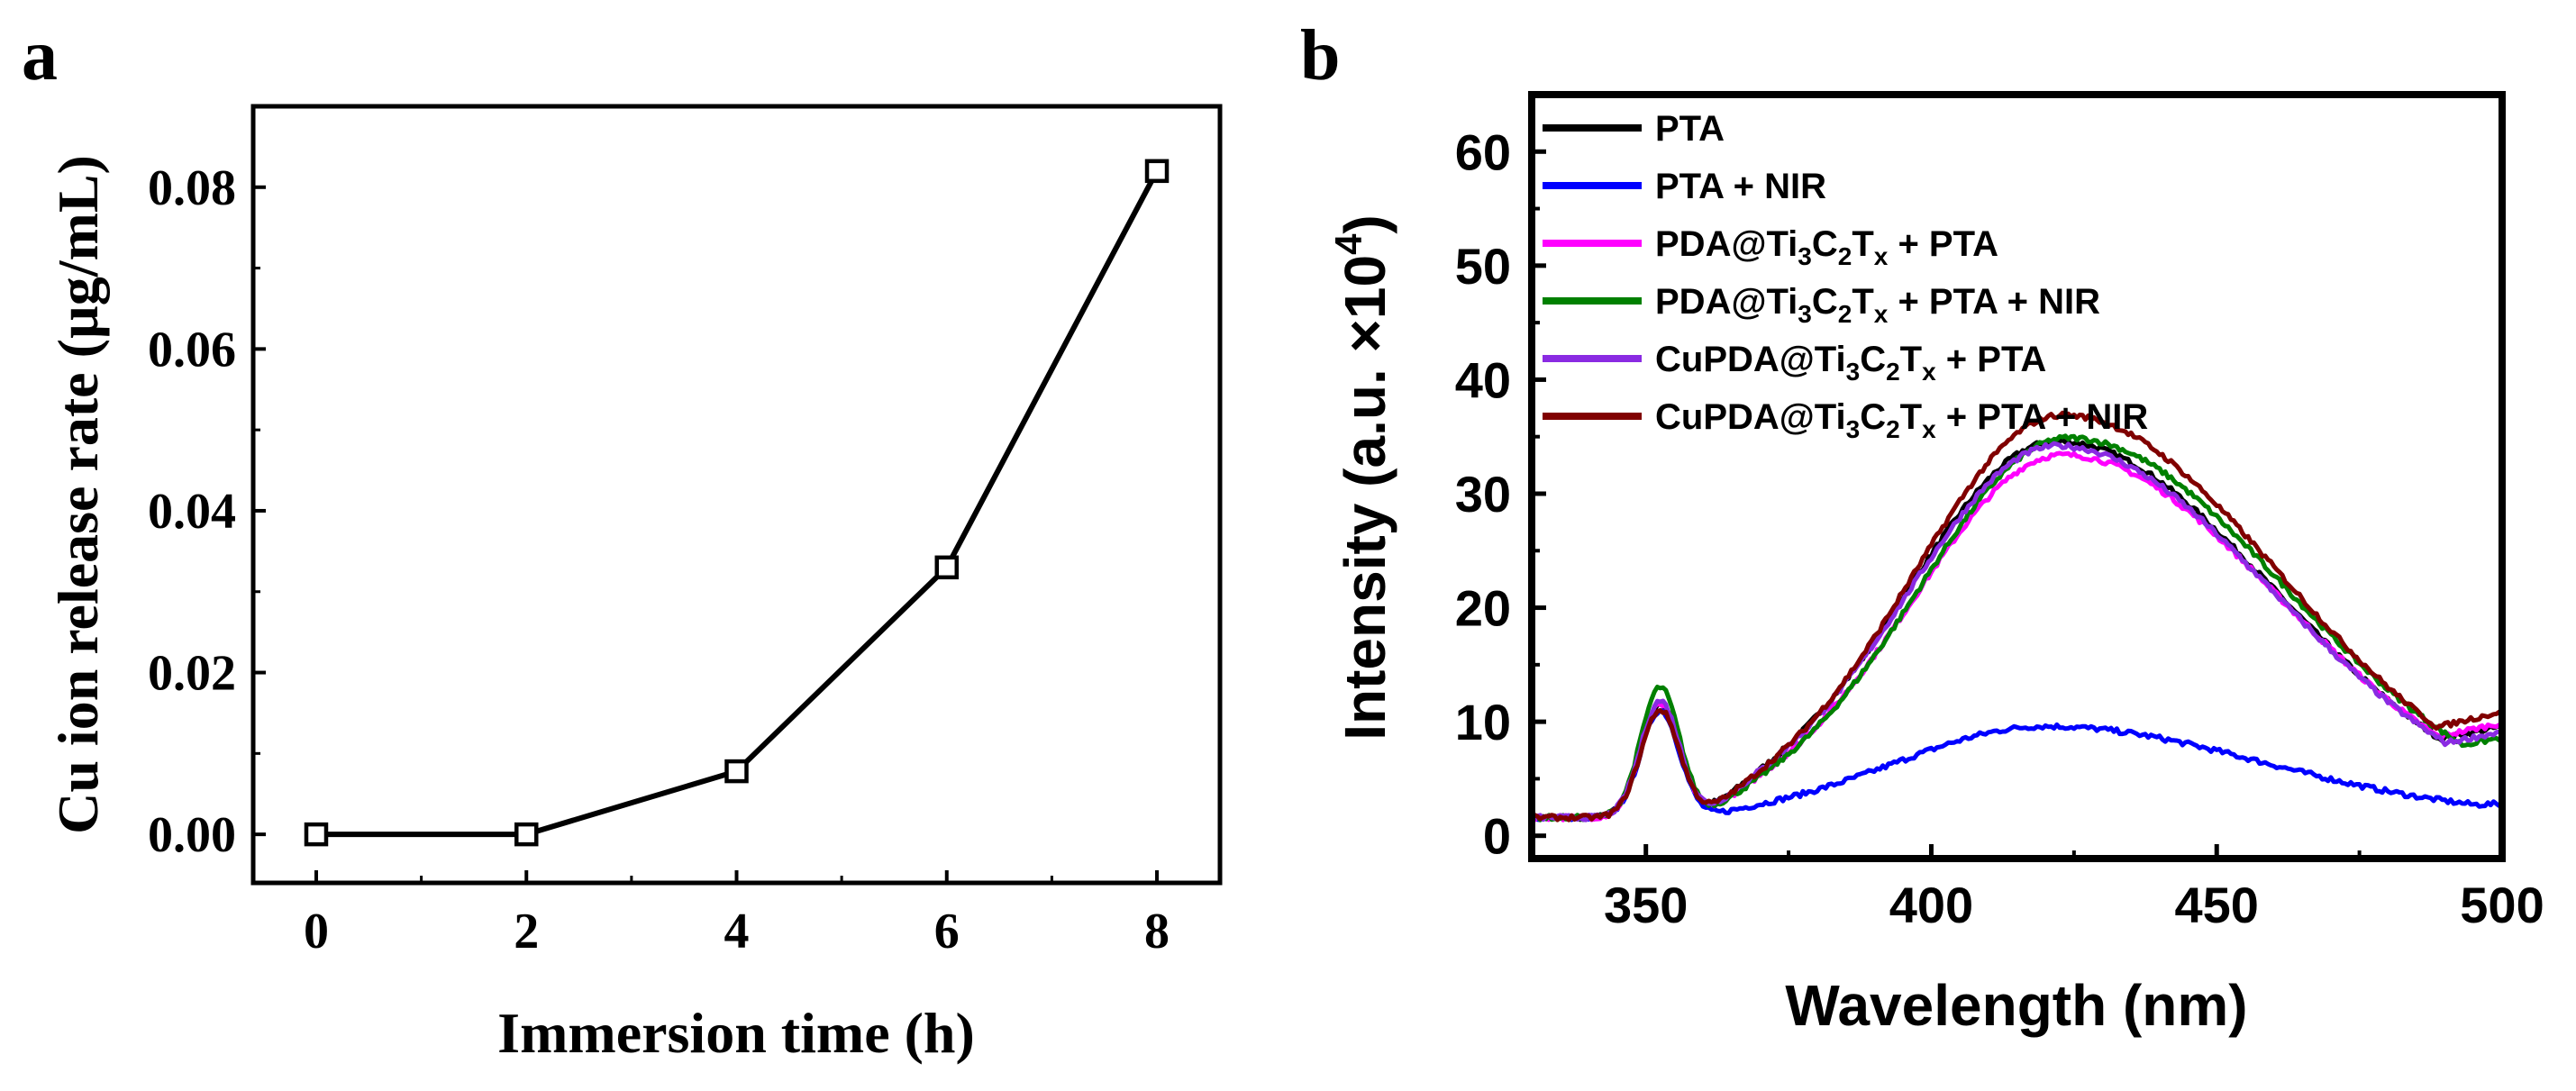 This screenshot has height=1091, width=2576. What do you see at coordinates (1931, 905) in the screenshot?
I see `panel-b-x-tick-label: 400` at bounding box center [1931, 905].